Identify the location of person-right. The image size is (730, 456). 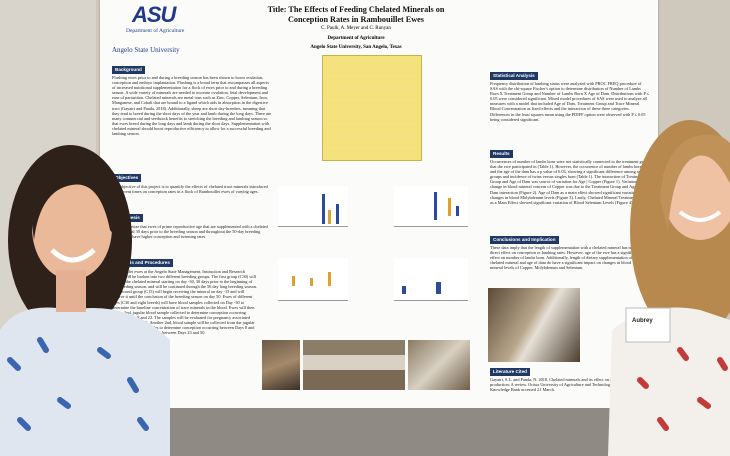
(669, 288).